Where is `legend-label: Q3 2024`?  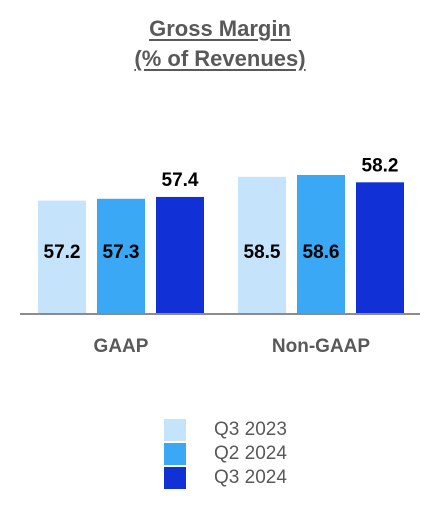 legend-label: Q3 2024 is located at coordinates (250, 477).